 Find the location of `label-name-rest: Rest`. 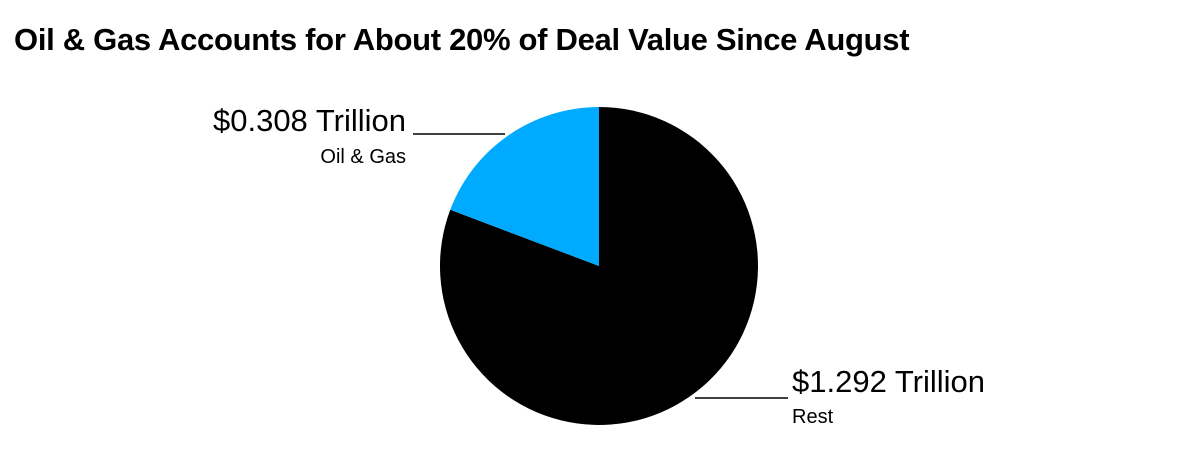

label-name-rest: Rest is located at coordinates (813, 417).